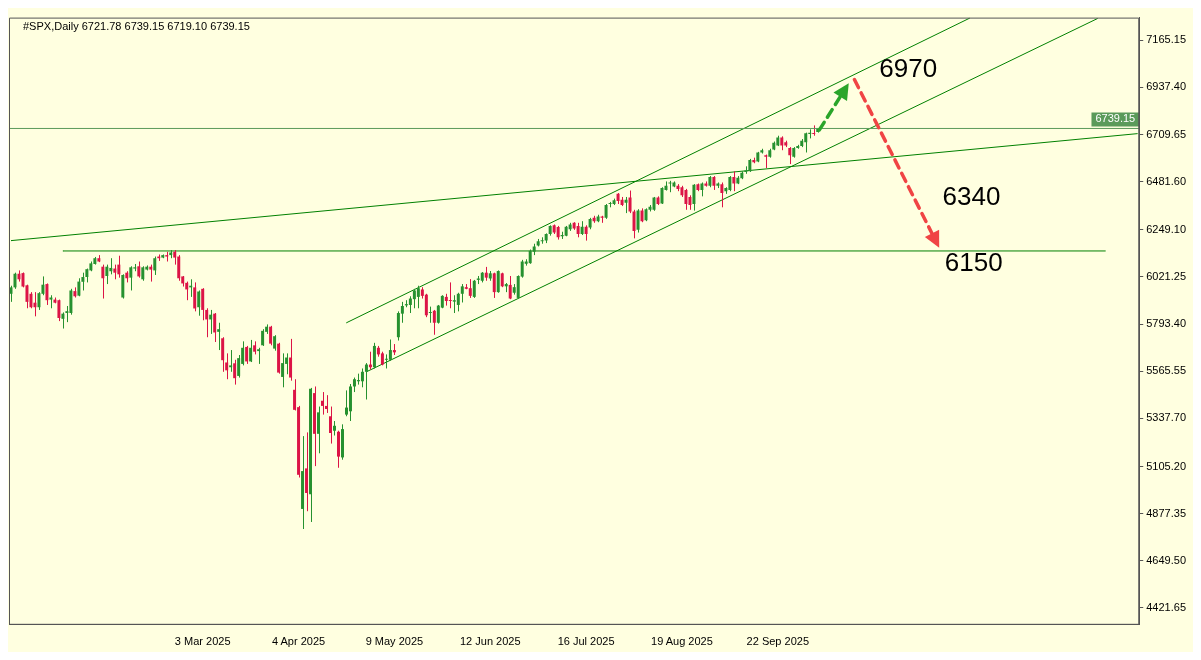 The height and width of the screenshot is (660, 1201). I want to click on annotation: 6970, so click(908, 67).